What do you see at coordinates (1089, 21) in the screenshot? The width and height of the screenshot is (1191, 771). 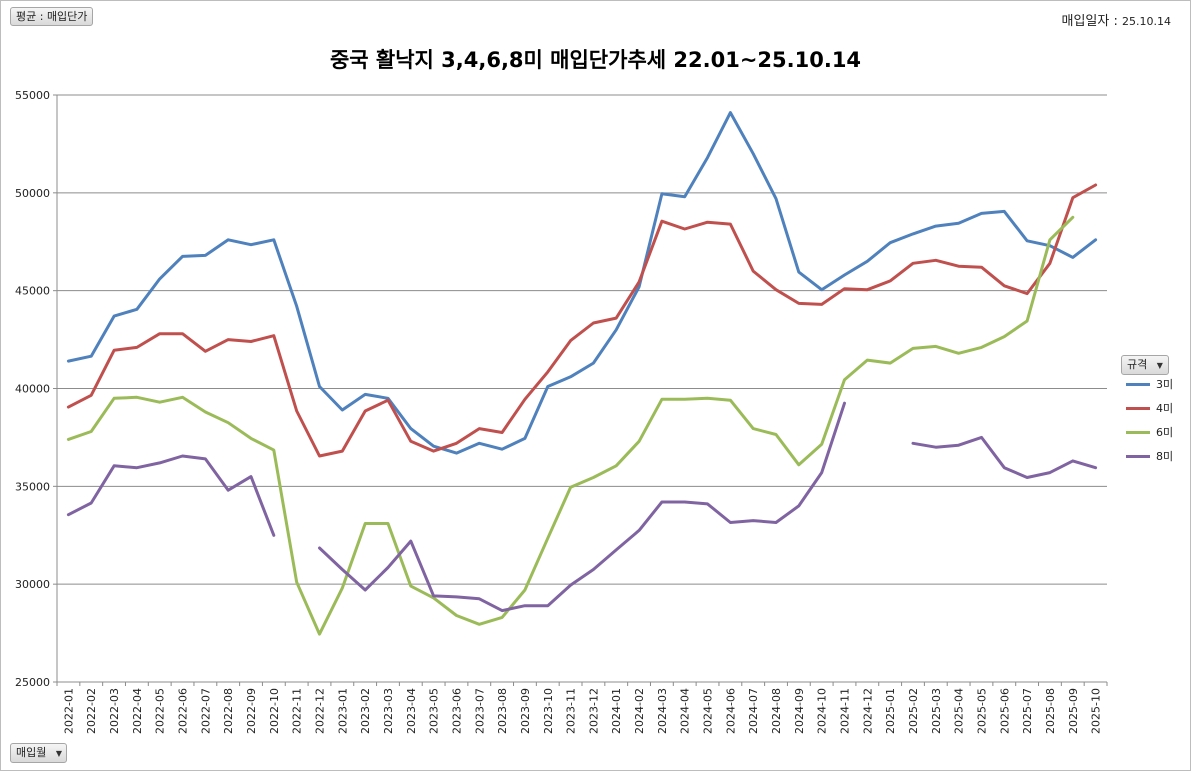 I see `purchase-date-label: 매입일자 :` at bounding box center [1089, 21].